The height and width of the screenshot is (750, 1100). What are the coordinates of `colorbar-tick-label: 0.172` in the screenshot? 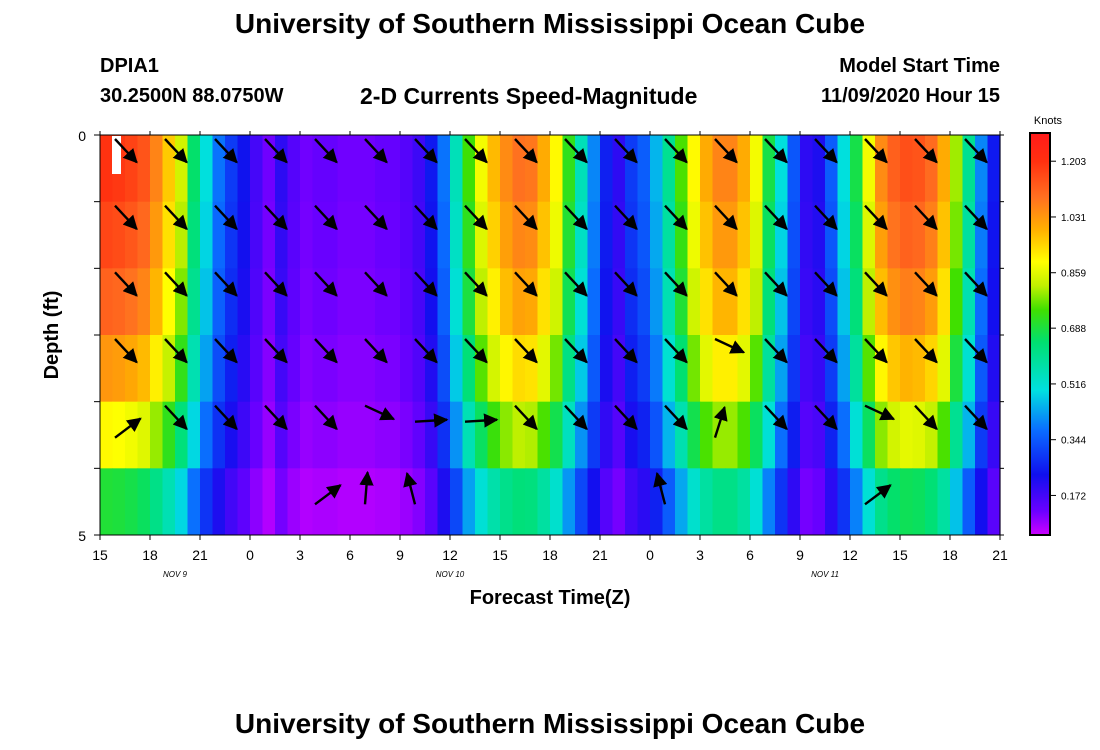 It's located at (1073, 496).